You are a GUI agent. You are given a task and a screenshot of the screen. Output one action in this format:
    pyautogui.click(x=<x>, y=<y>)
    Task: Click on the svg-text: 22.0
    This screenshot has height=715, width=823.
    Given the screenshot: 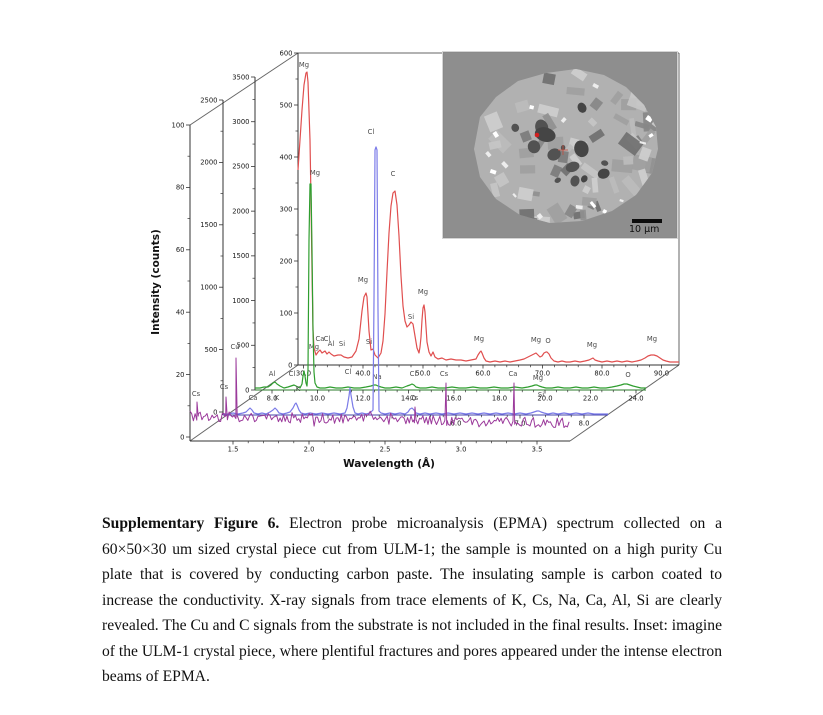 What is the action you would take?
    pyautogui.click(x=590, y=399)
    